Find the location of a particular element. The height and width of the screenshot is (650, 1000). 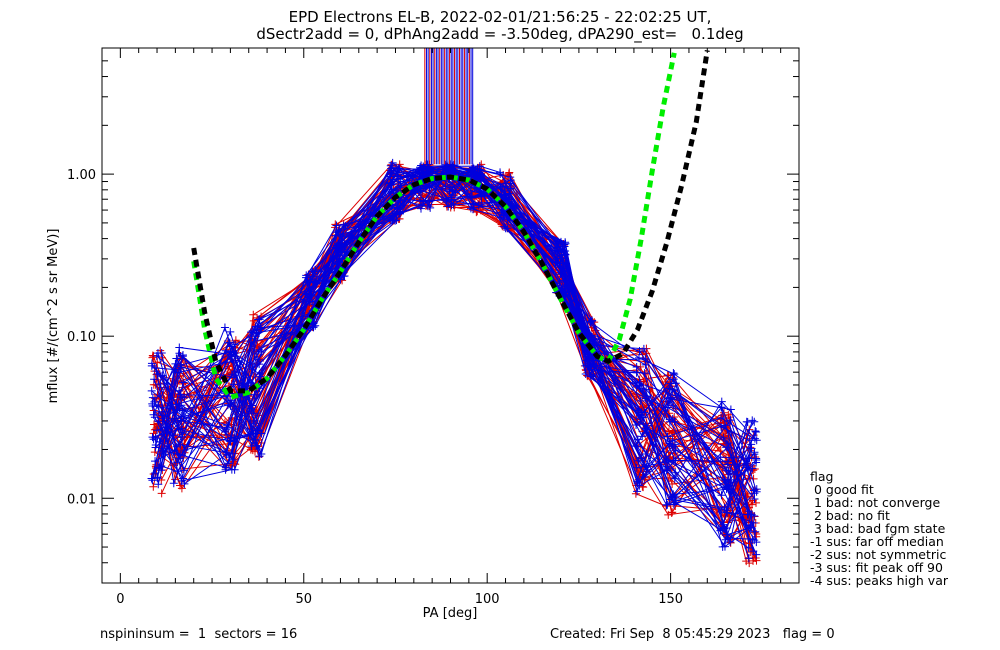

peak-spikes is located at coordinates (449, 106).